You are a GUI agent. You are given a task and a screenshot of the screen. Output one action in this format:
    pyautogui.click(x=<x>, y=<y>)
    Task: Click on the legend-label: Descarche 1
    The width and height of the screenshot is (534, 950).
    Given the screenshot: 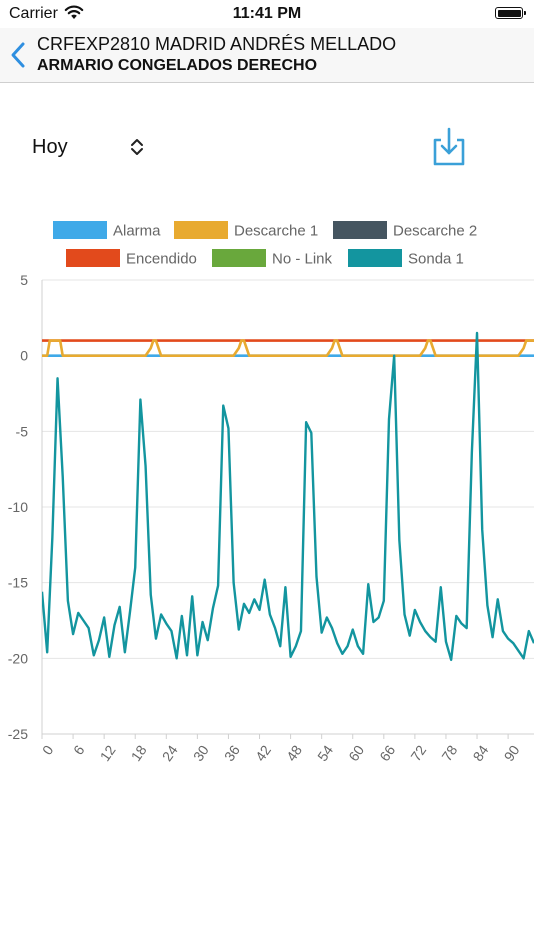 What is the action you would take?
    pyautogui.click(x=276, y=231)
    